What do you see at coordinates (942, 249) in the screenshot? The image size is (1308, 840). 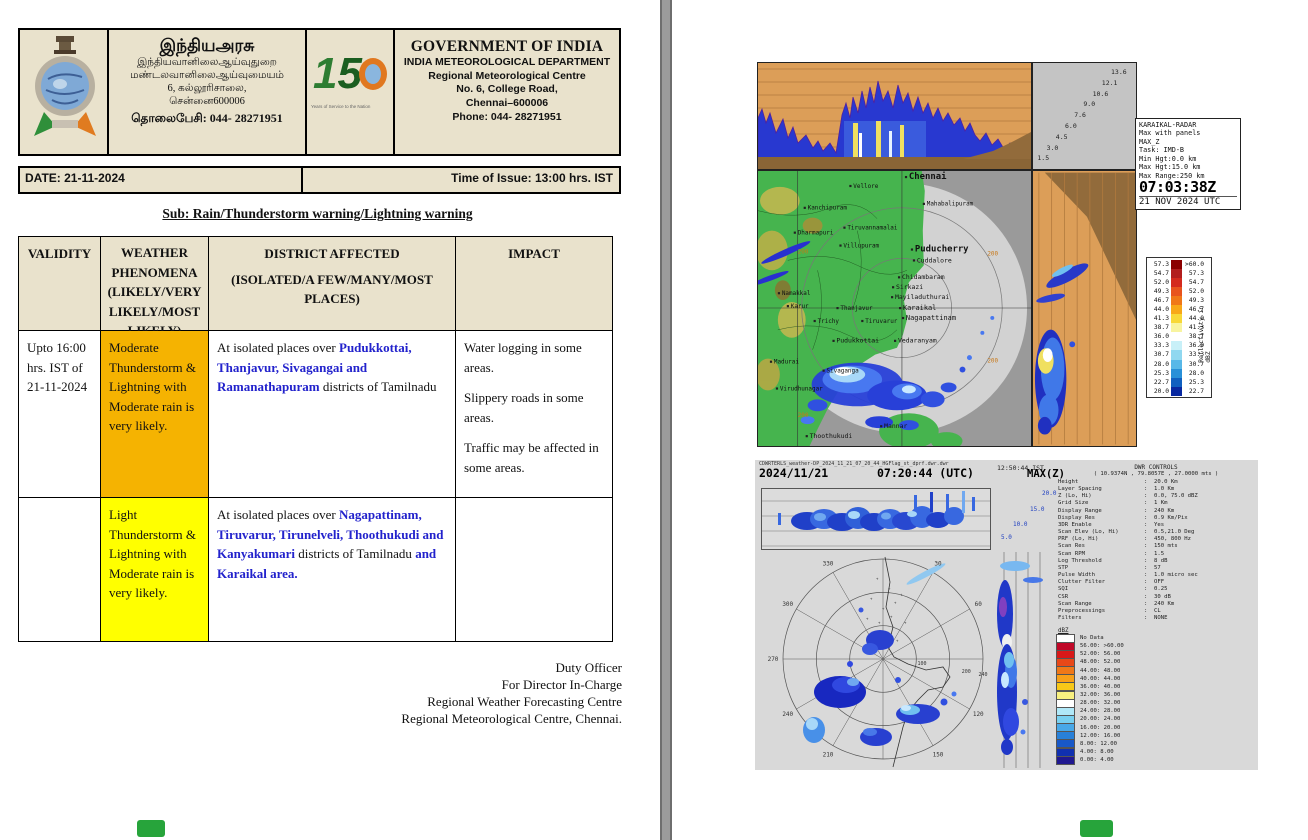 I see `city-label: Puducherry` at bounding box center [942, 249].